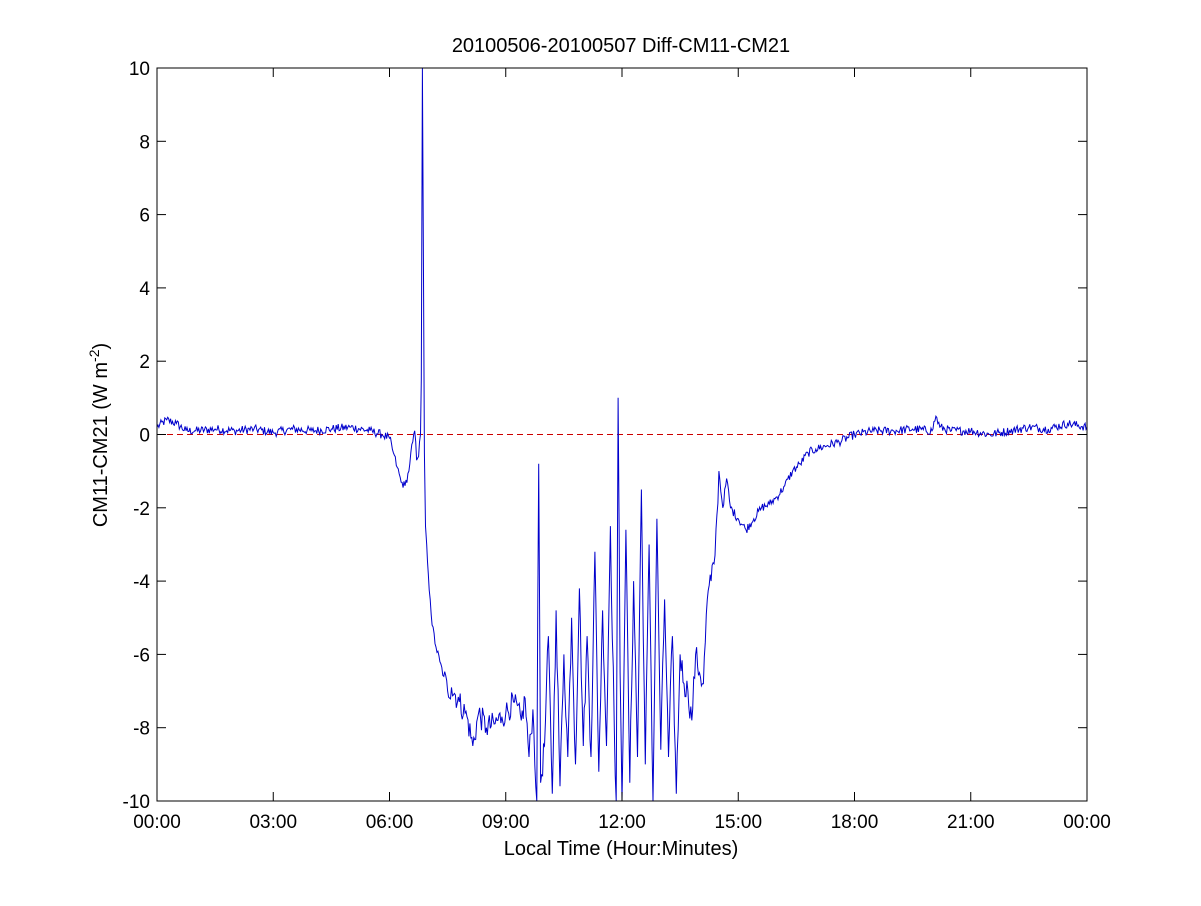 This screenshot has width=1201, height=906. I want to click on x-tick-label: 03:00, so click(273, 822).